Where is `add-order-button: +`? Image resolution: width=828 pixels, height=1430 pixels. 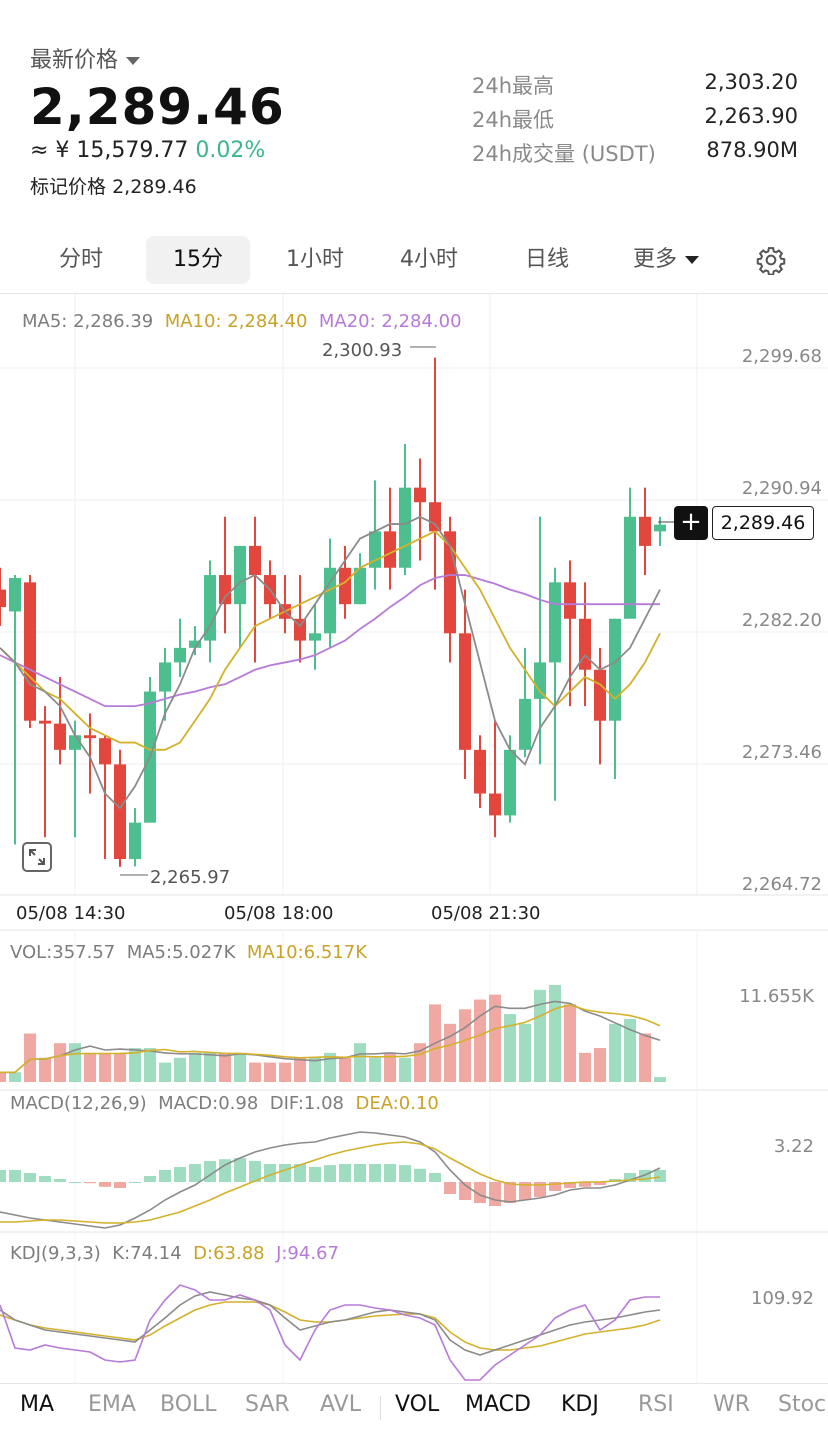 add-order-button: + is located at coordinates (691, 523).